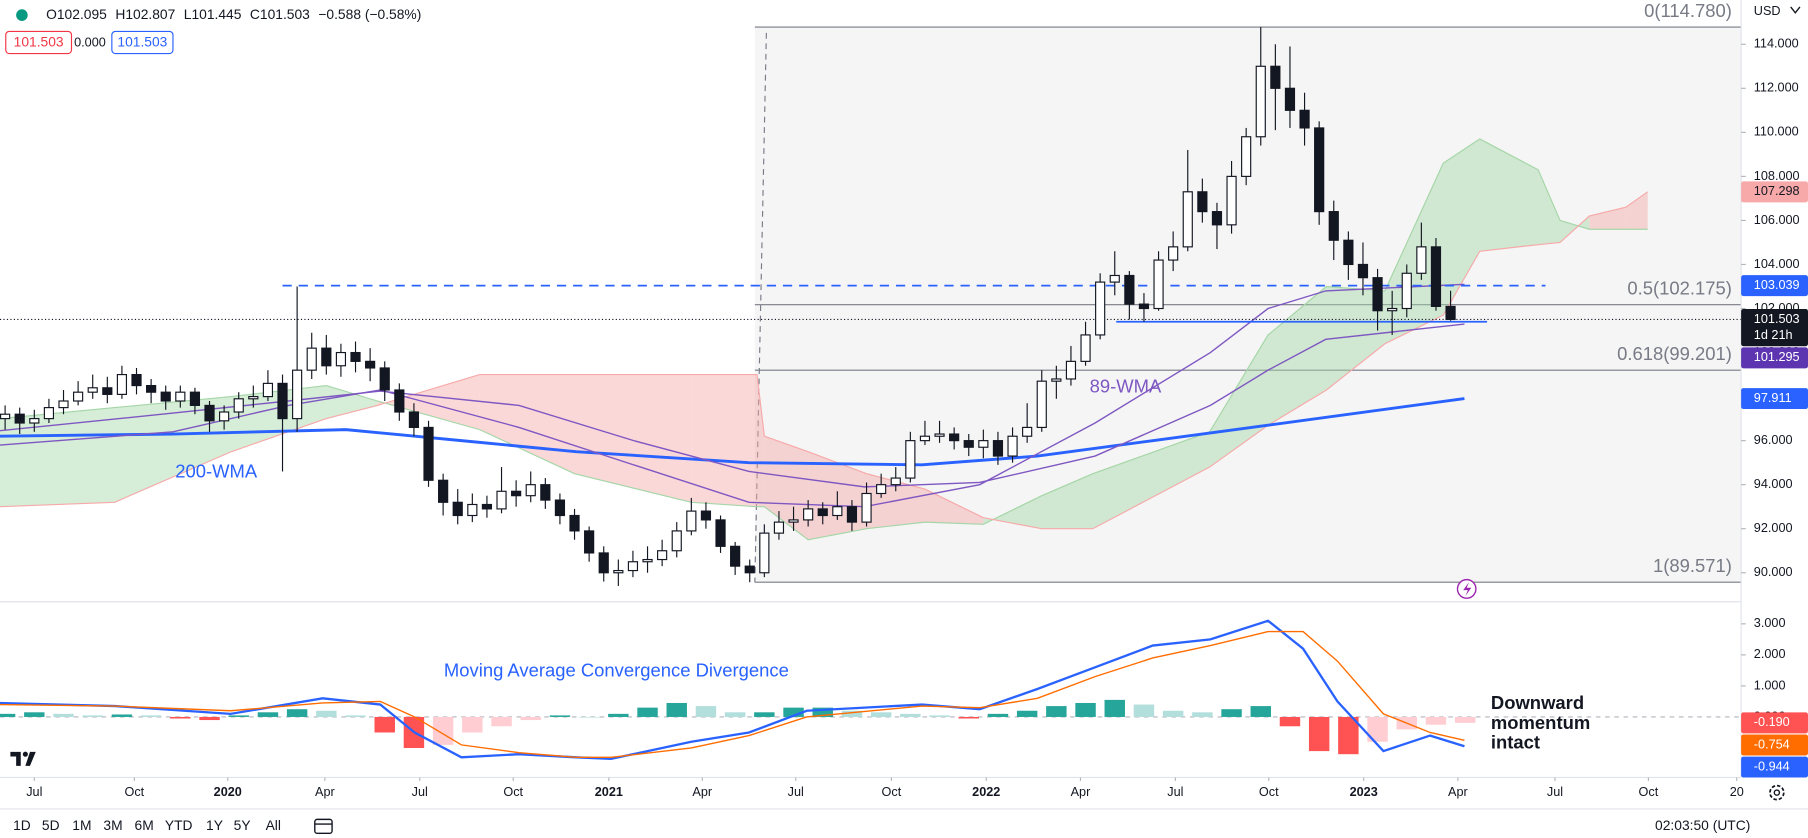 The height and width of the screenshot is (838, 1808). I want to click on range-button: 1M, so click(81, 825).